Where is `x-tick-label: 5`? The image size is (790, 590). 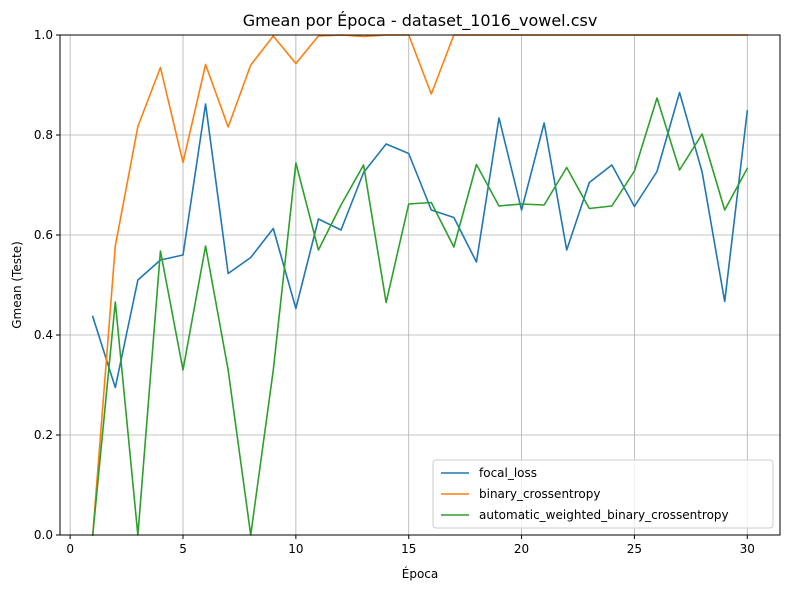 x-tick-label: 5 is located at coordinates (183, 549).